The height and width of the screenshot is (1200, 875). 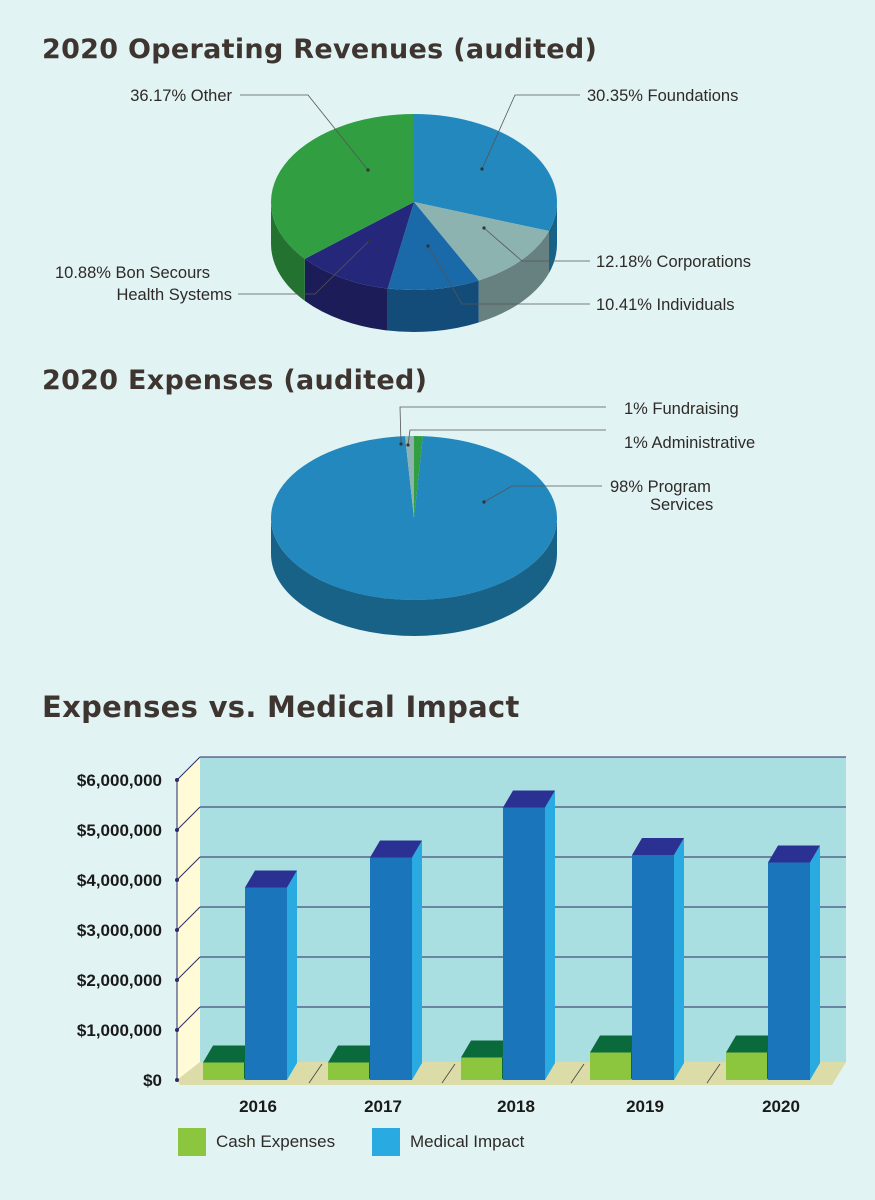 What do you see at coordinates (665, 305) in the screenshot?
I see `label-individuals: 10.41% Individuals` at bounding box center [665, 305].